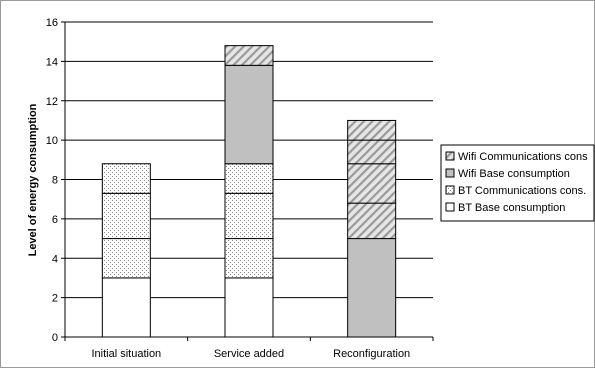  I want to click on legend-box, so click(517, 183).